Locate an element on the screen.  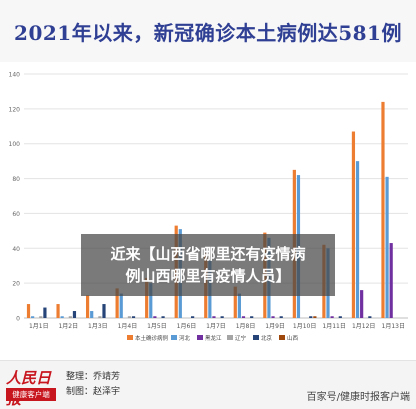
x-tick-label: 1月12日 is located at coordinates (363, 326).